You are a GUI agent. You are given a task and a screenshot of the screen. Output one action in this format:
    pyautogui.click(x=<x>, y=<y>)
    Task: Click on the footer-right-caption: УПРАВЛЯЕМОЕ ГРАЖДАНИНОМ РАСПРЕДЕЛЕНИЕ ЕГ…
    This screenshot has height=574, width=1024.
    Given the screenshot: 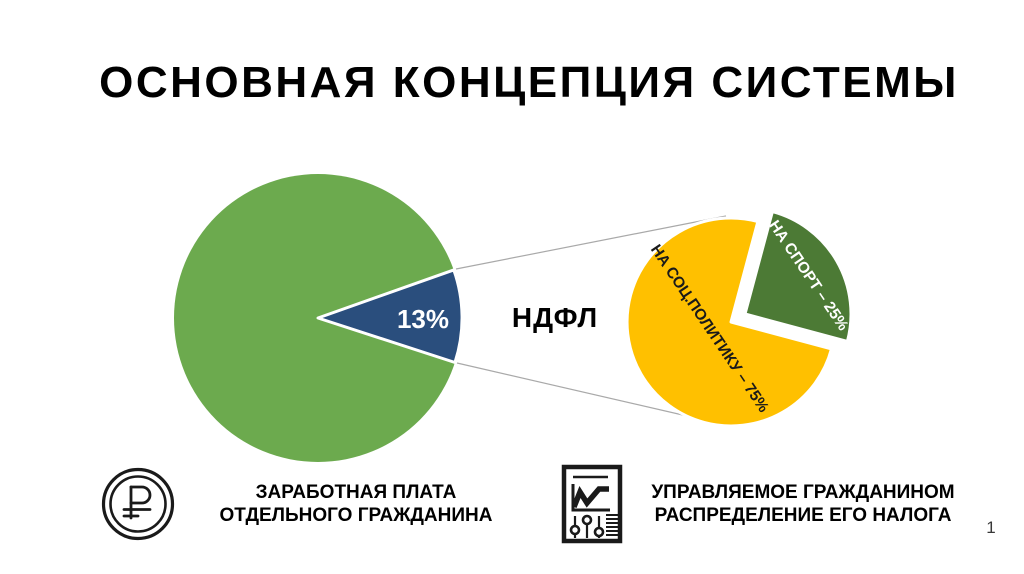 What is the action you would take?
    pyautogui.click(x=803, y=504)
    